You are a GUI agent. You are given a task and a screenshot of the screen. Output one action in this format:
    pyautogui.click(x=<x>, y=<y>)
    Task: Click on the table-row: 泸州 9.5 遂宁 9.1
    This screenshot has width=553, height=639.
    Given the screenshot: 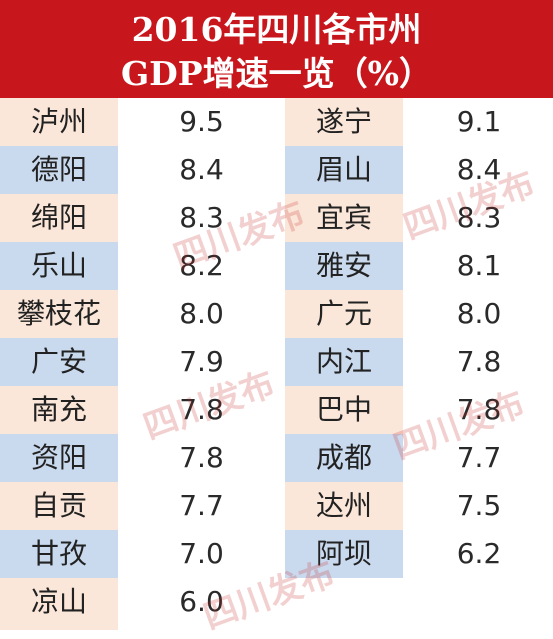 What is the action you would take?
    pyautogui.click(x=276, y=122)
    